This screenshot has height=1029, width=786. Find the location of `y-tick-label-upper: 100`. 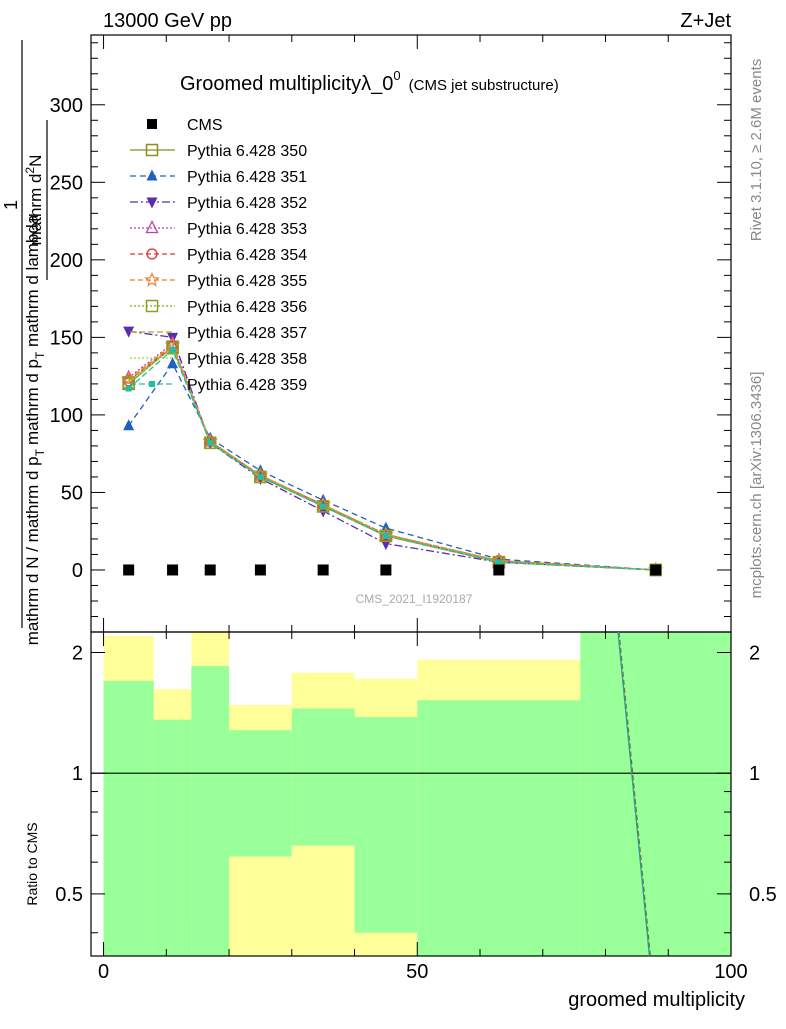

y-tick-label-upper: 100 is located at coordinates (66, 416).